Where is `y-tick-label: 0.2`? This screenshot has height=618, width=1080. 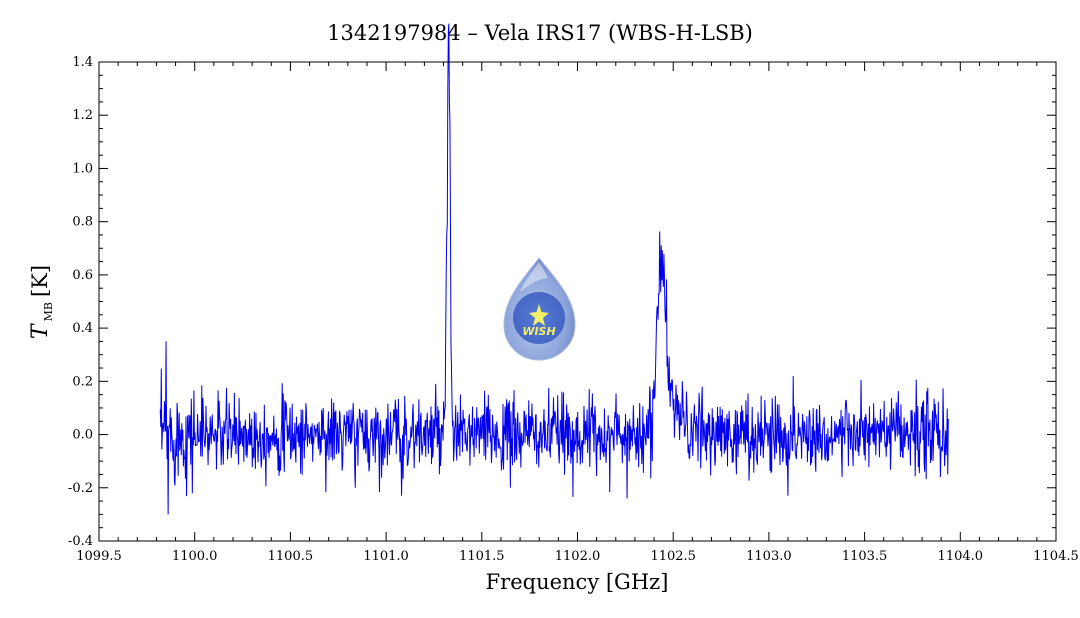
y-tick-label: 0.2 is located at coordinates (82, 381).